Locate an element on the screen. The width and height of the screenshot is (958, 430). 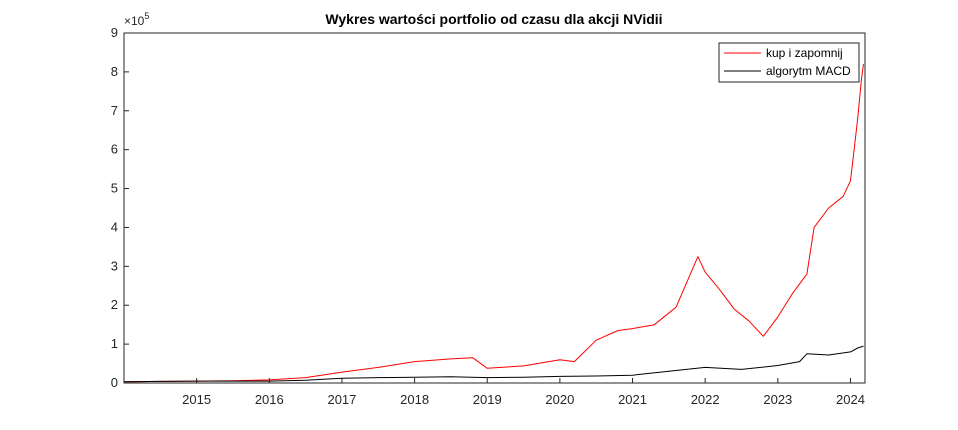
legend: kup i zapomnij algorytm MACD is located at coordinates (789, 62).